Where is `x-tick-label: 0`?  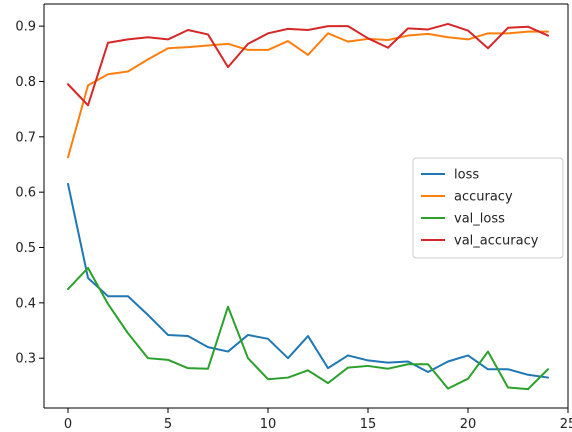 x-tick-label: 0 is located at coordinates (68, 424).